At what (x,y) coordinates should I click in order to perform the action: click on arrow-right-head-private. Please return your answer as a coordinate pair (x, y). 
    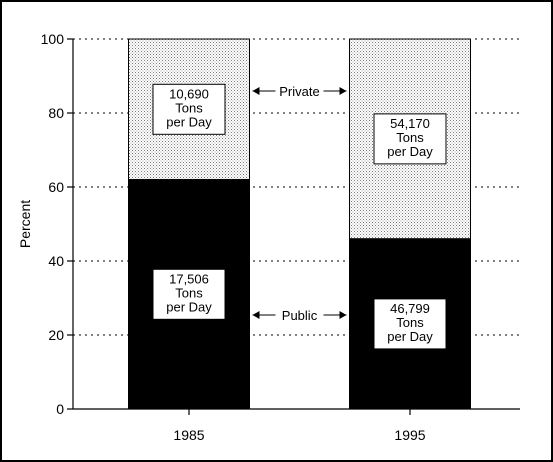
    Looking at the image, I should click on (343, 91).